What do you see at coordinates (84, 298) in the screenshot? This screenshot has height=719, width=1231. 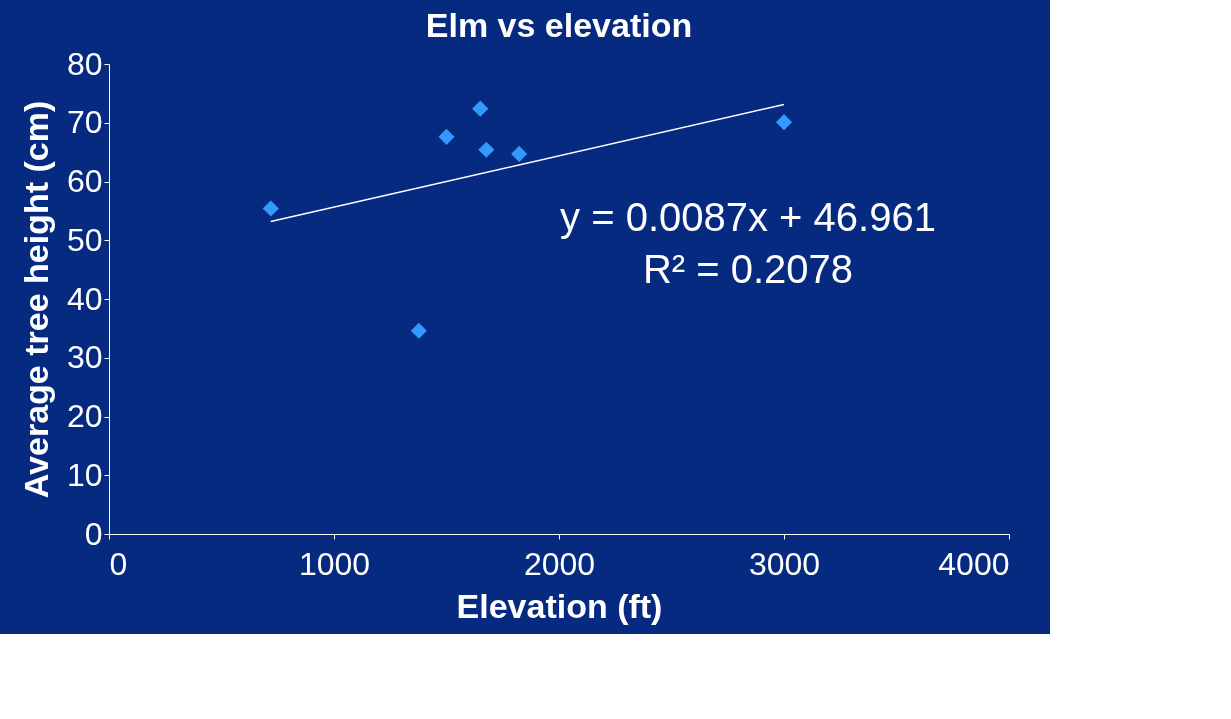 I see `y-tick-label: 40` at bounding box center [84, 298].